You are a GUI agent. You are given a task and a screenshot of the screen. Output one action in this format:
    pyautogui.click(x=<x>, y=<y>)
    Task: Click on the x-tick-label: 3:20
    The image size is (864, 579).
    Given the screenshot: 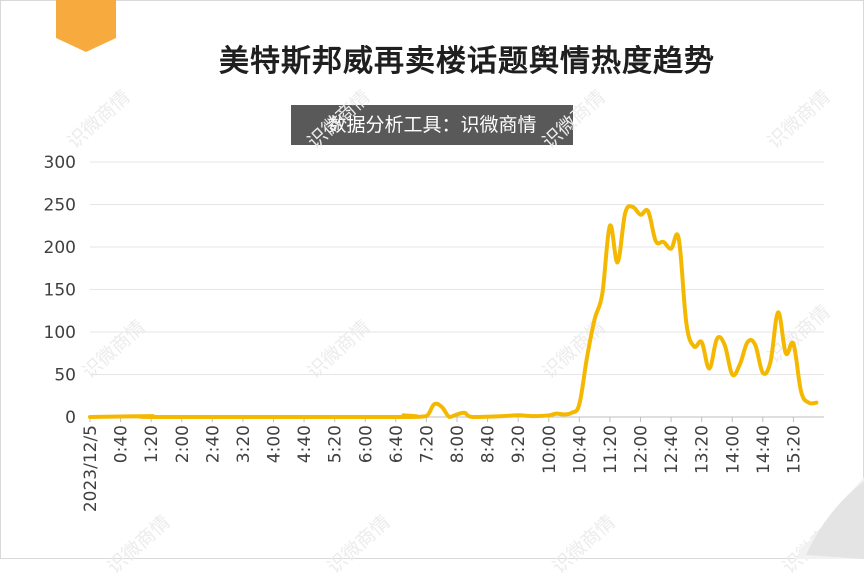 What is the action you would take?
    pyautogui.click(x=244, y=444)
    